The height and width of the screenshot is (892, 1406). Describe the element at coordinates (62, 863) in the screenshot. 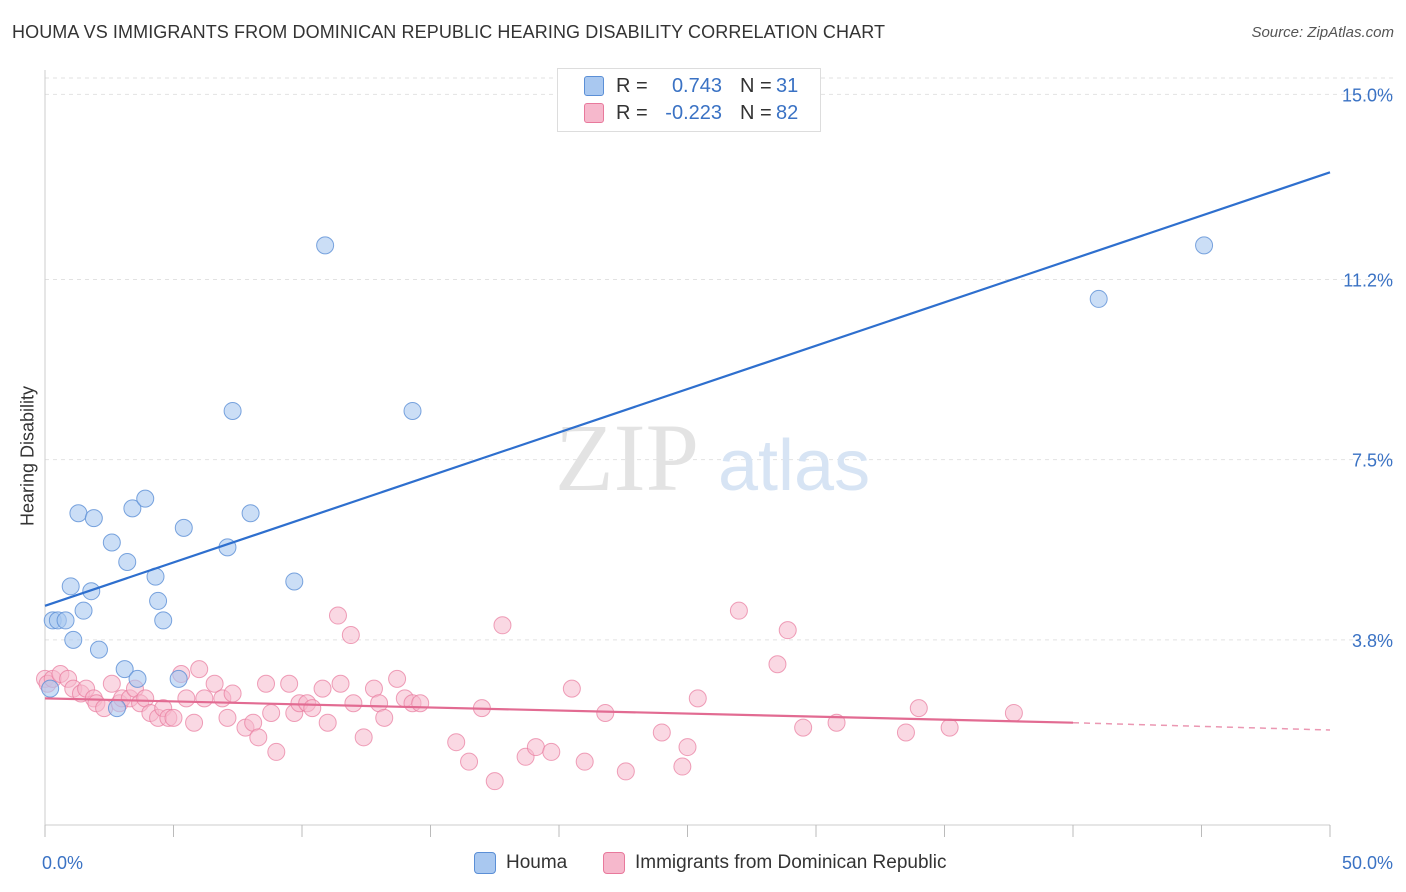

I see `x-tick-label-min: 0.0%` at that location.